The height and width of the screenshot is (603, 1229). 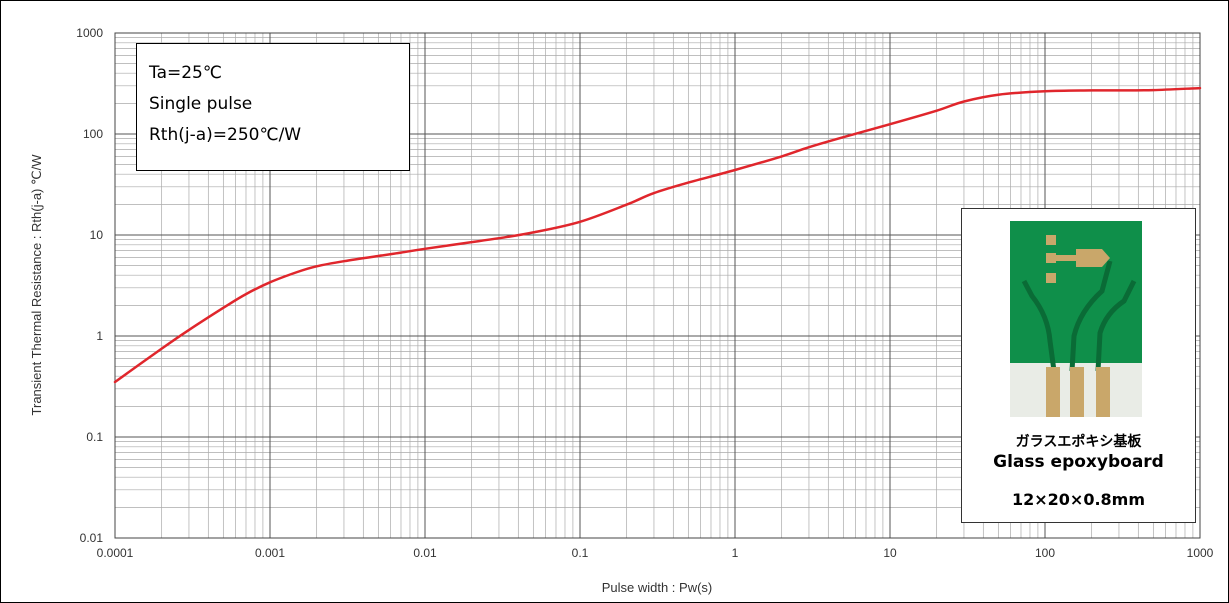 I want to click on annotation-pulse: Single pulse, so click(x=201, y=104).